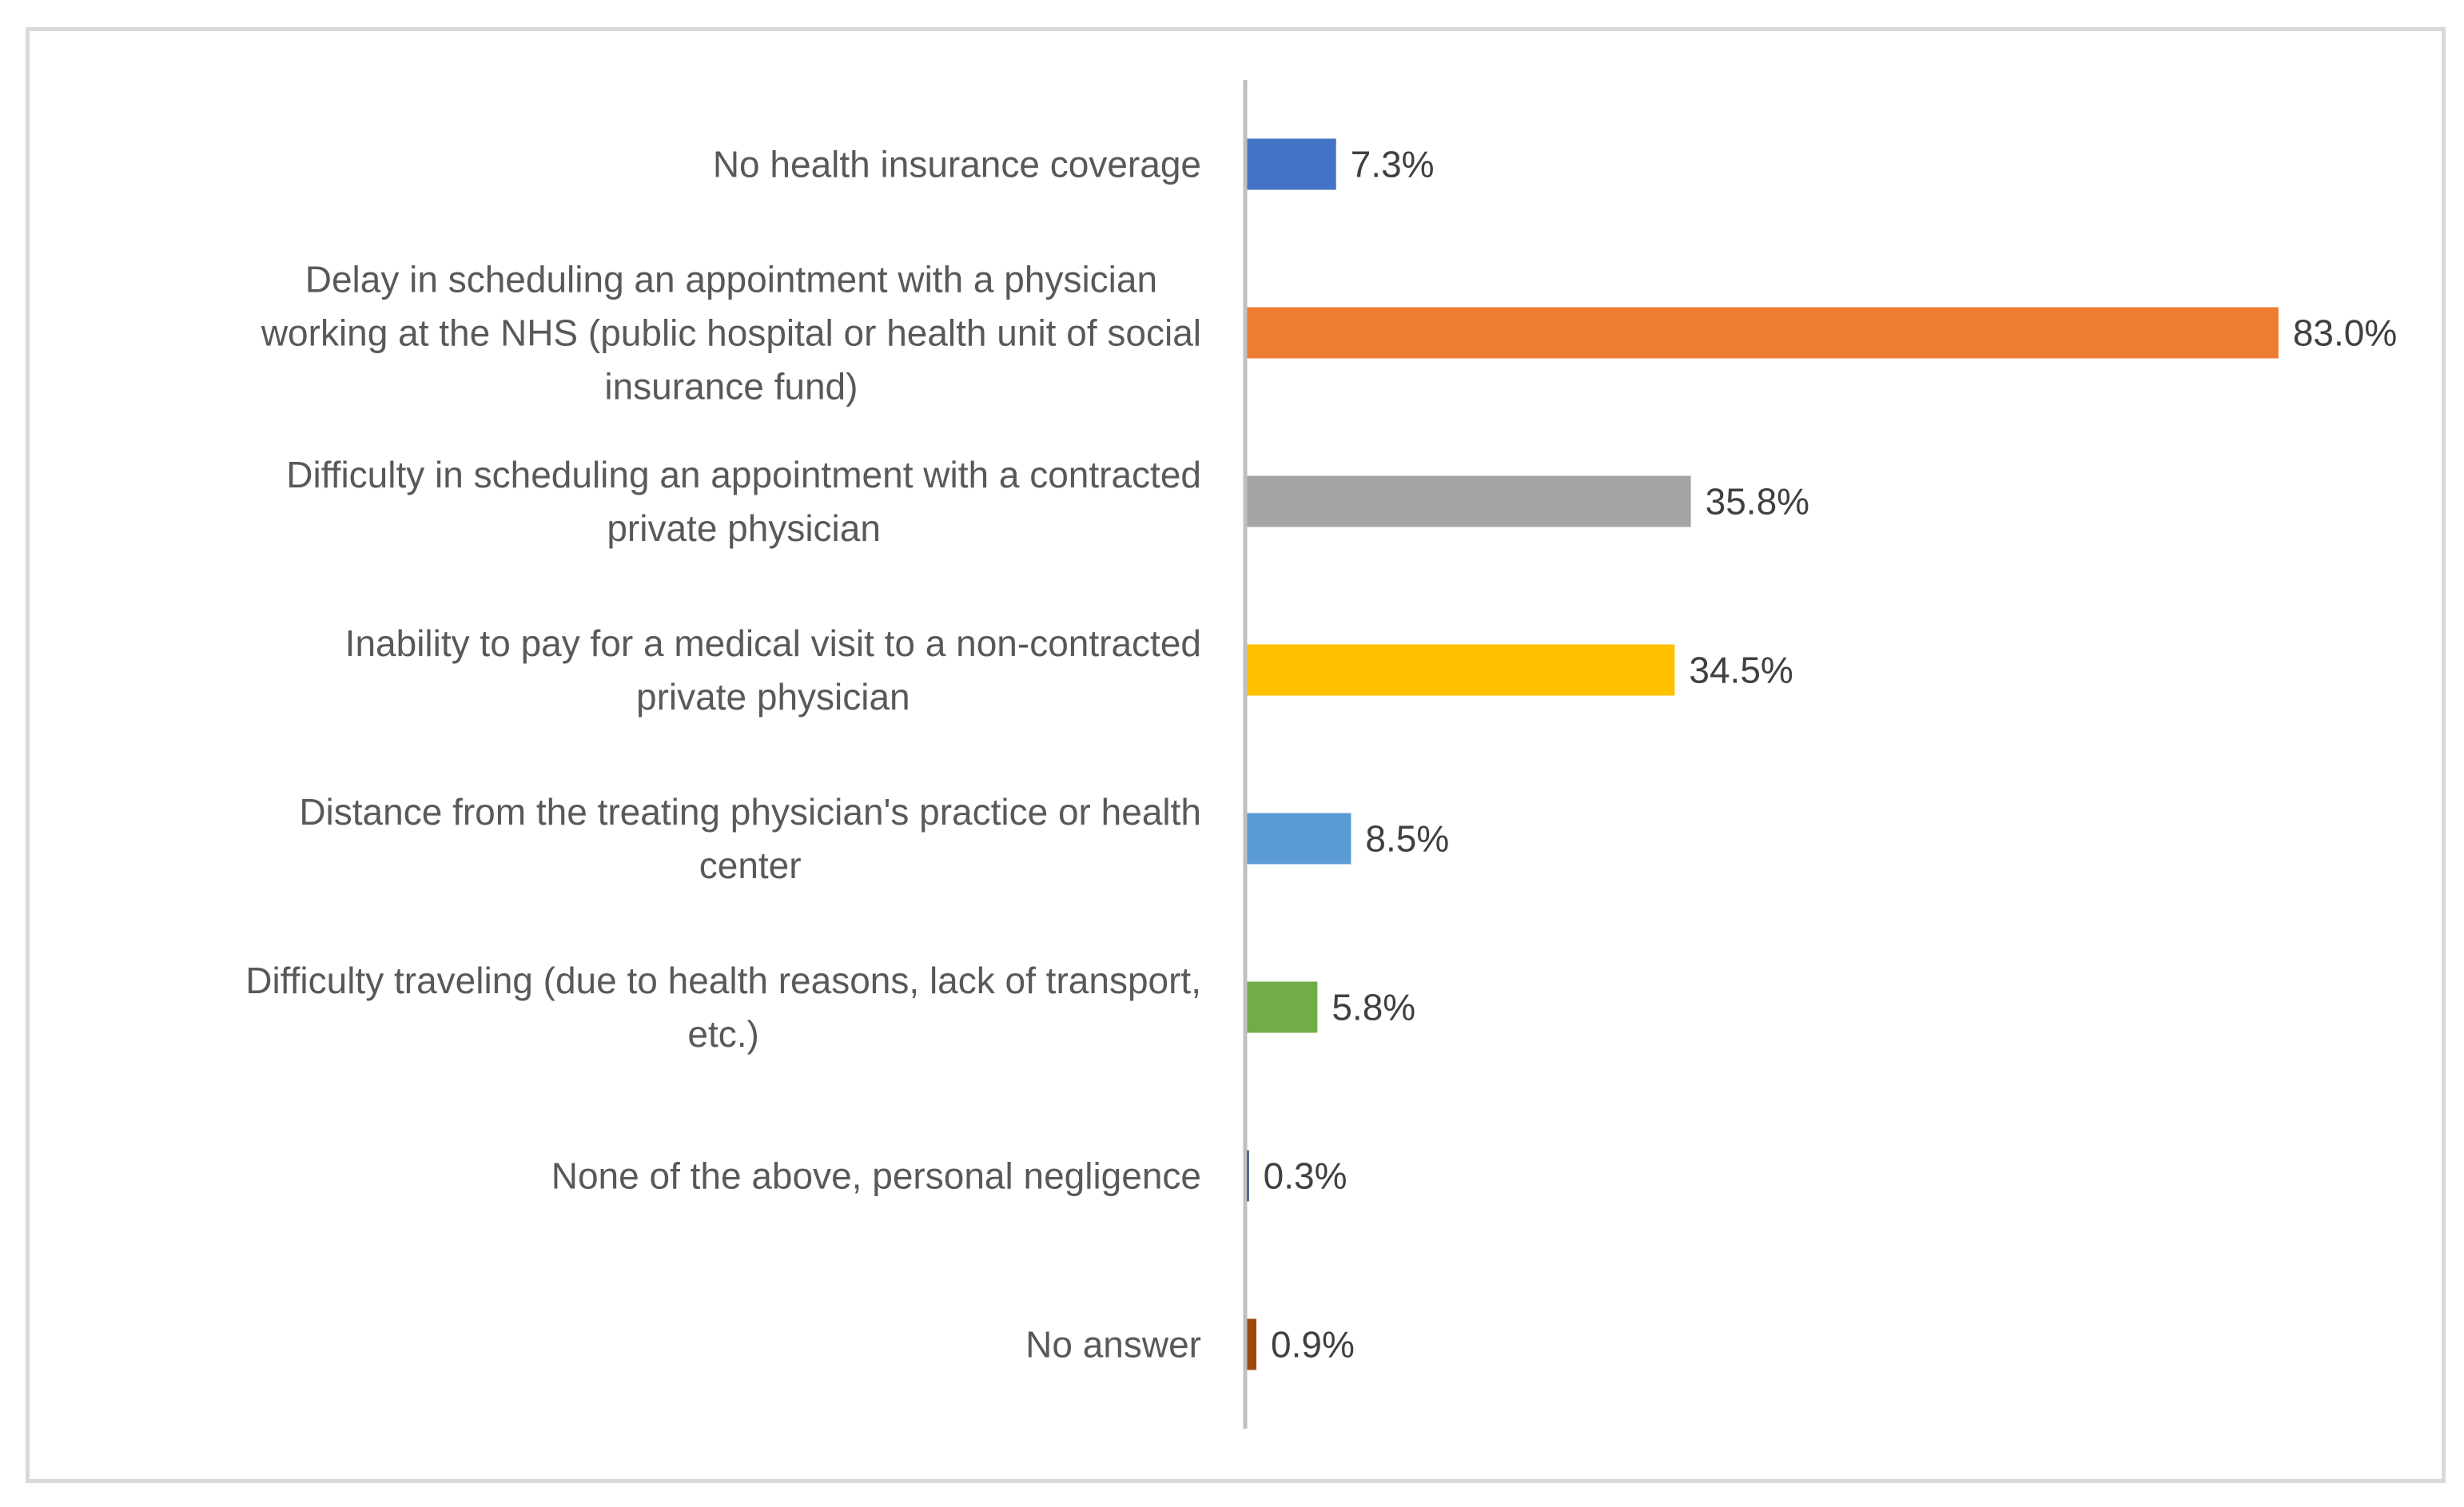 The image size is (2464, 1507). I want to click on category-label-7: None of the above, personal negligence, so click(876, 1176).